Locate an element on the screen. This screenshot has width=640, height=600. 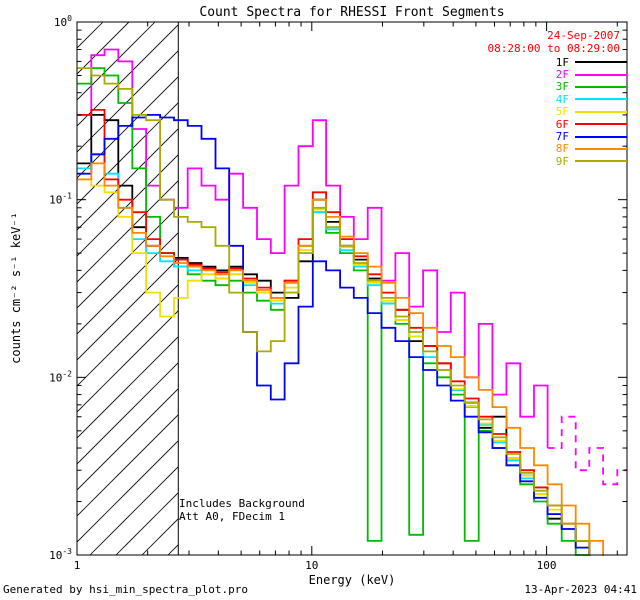
legend-item: 6F is located at coordinates (591, 124).